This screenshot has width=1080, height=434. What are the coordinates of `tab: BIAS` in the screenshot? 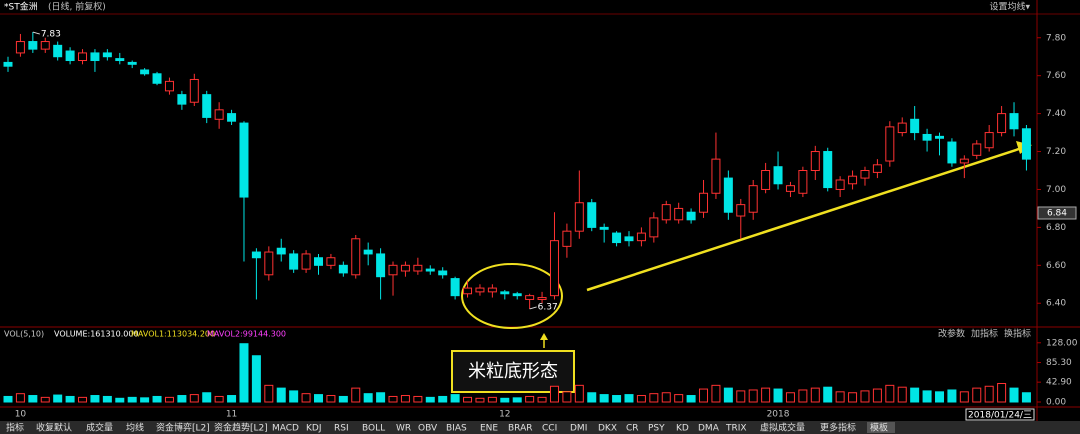 It's located at (456, 429).